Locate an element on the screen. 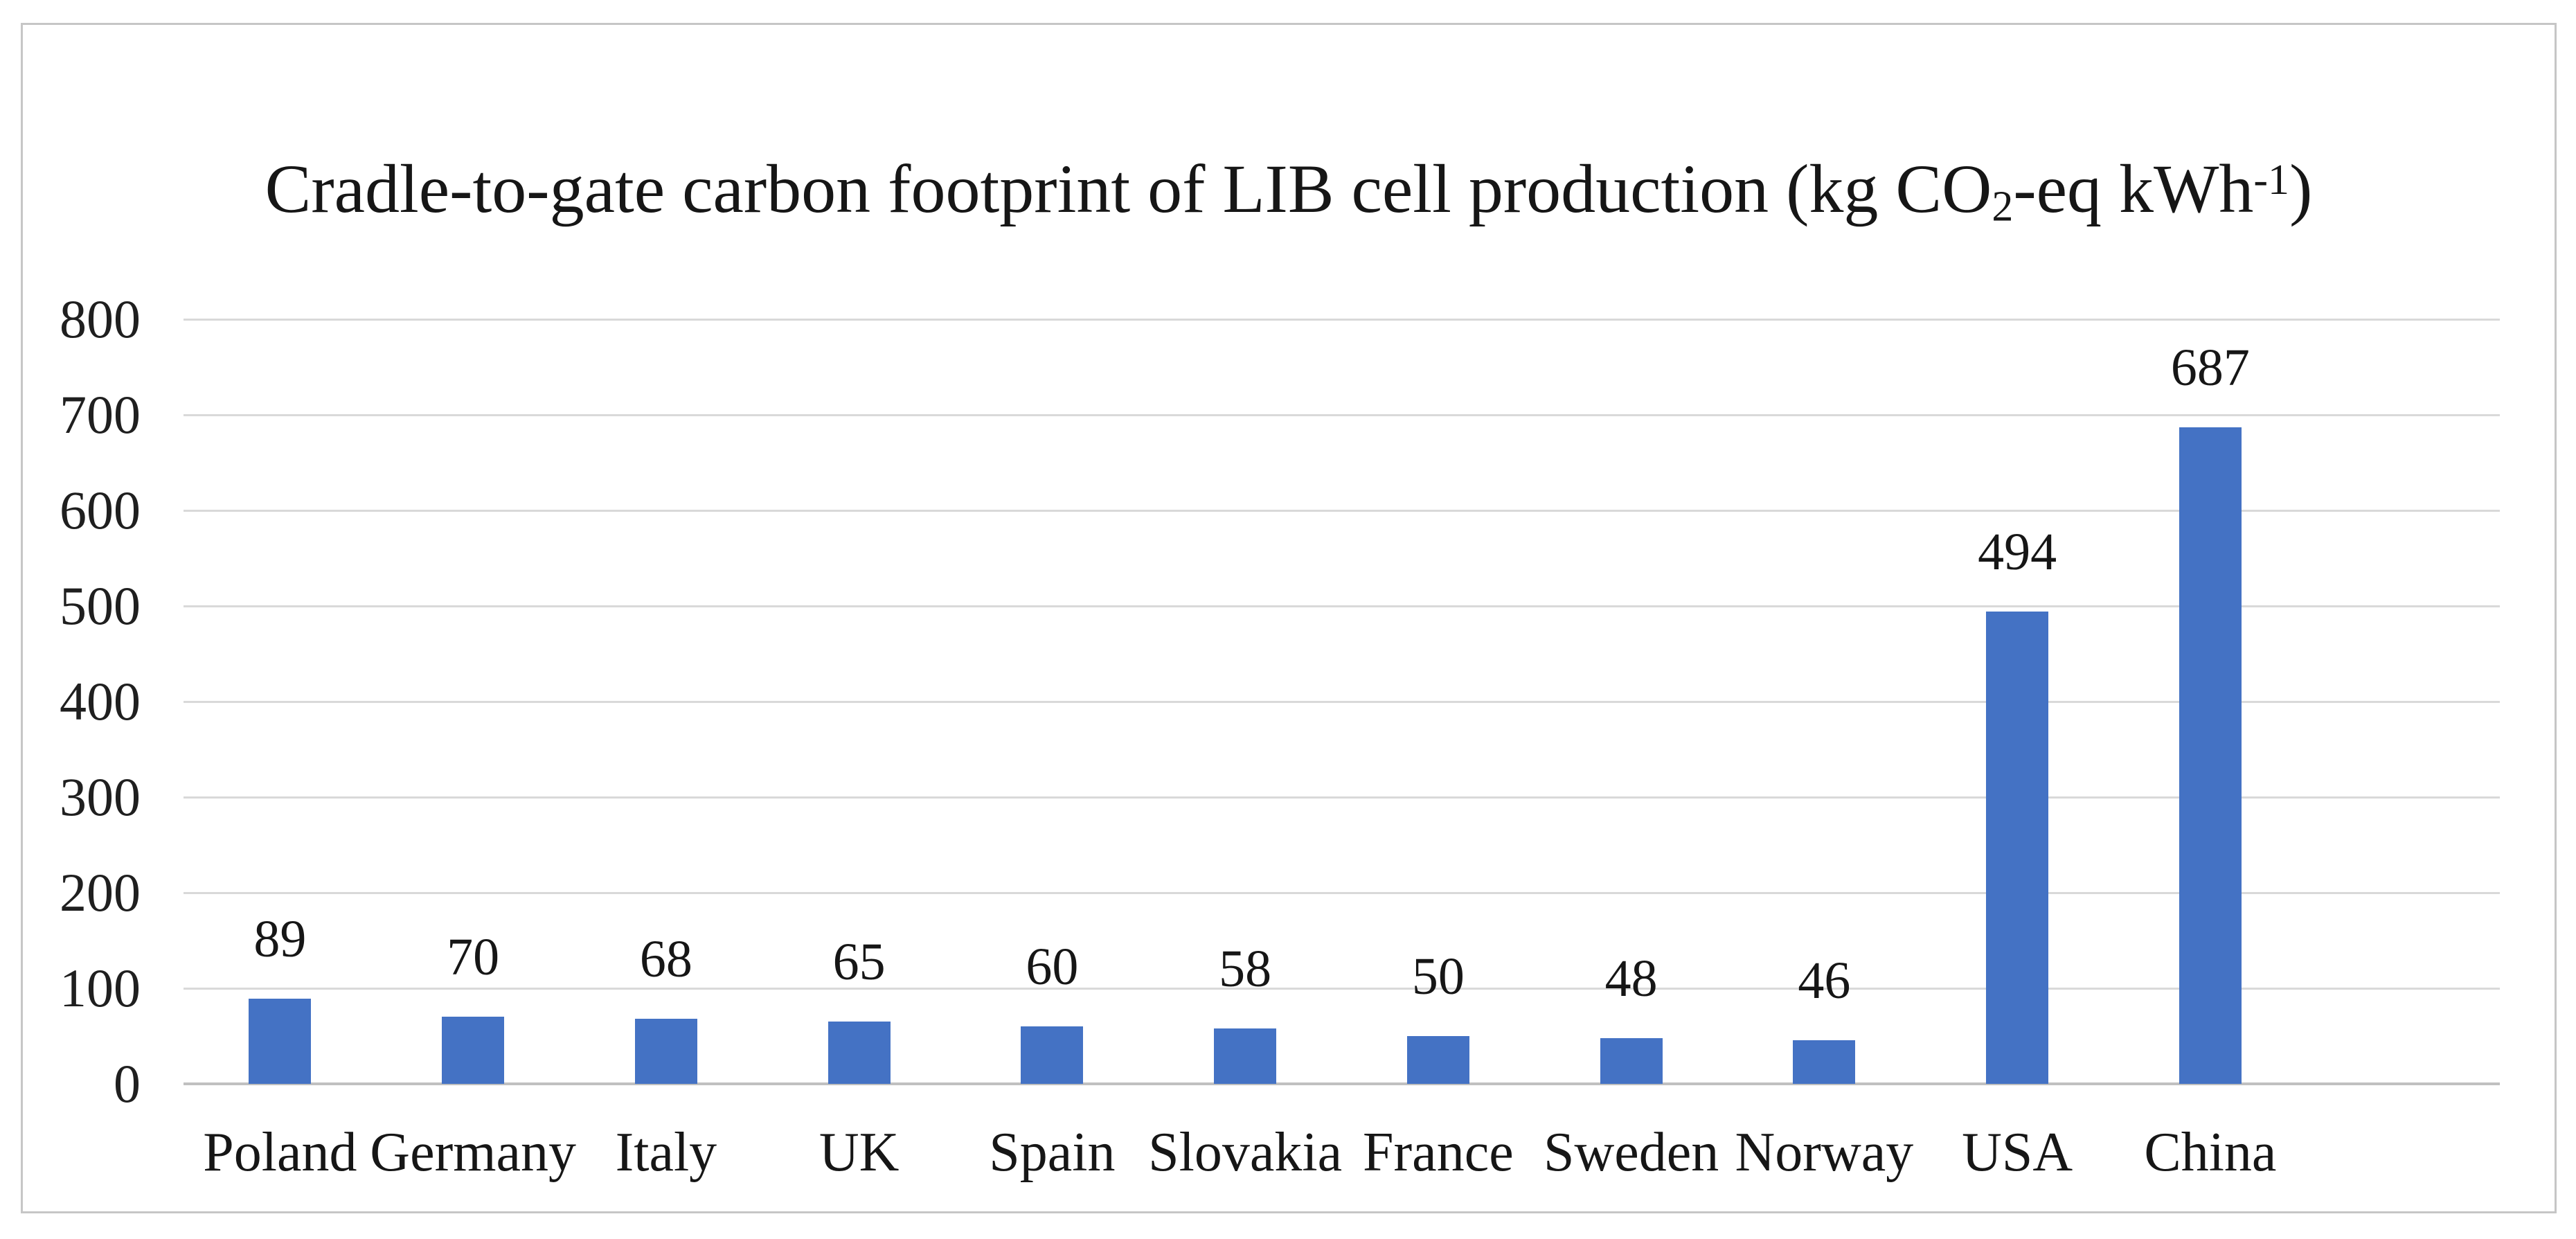 The height and width of the screenshot is (1239, 2576). bar-usa is located at coordinates (2017, 848).